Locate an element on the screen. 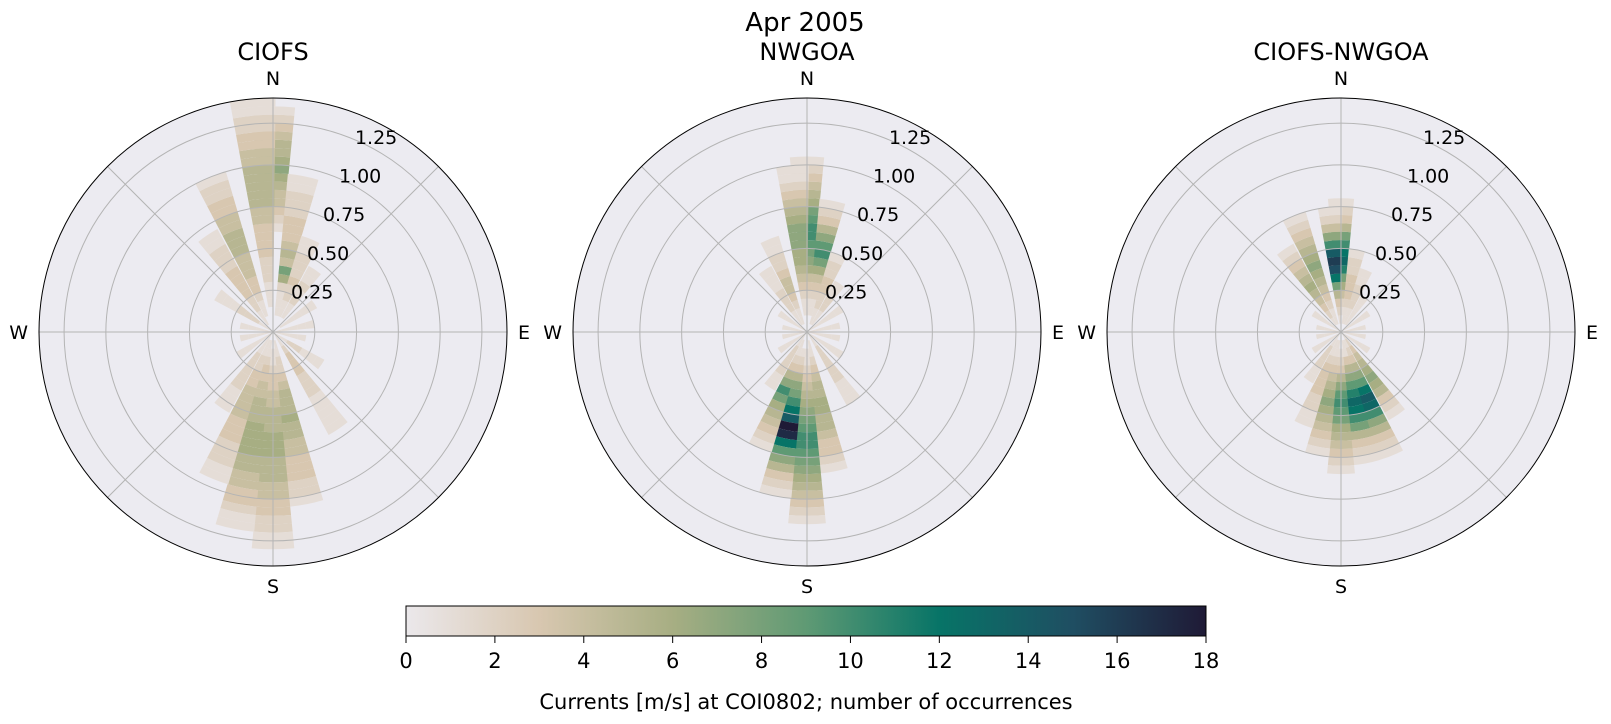  colorbar-tick-label: 2 is located at coordinates (494, 661).